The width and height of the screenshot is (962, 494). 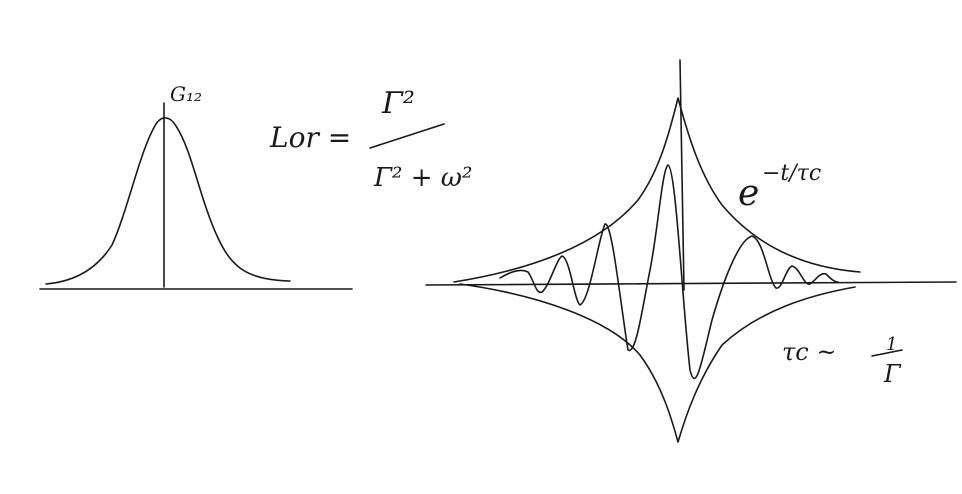 I want to click on tau-rhs-numerator: 1, so click(x=891, y=344).